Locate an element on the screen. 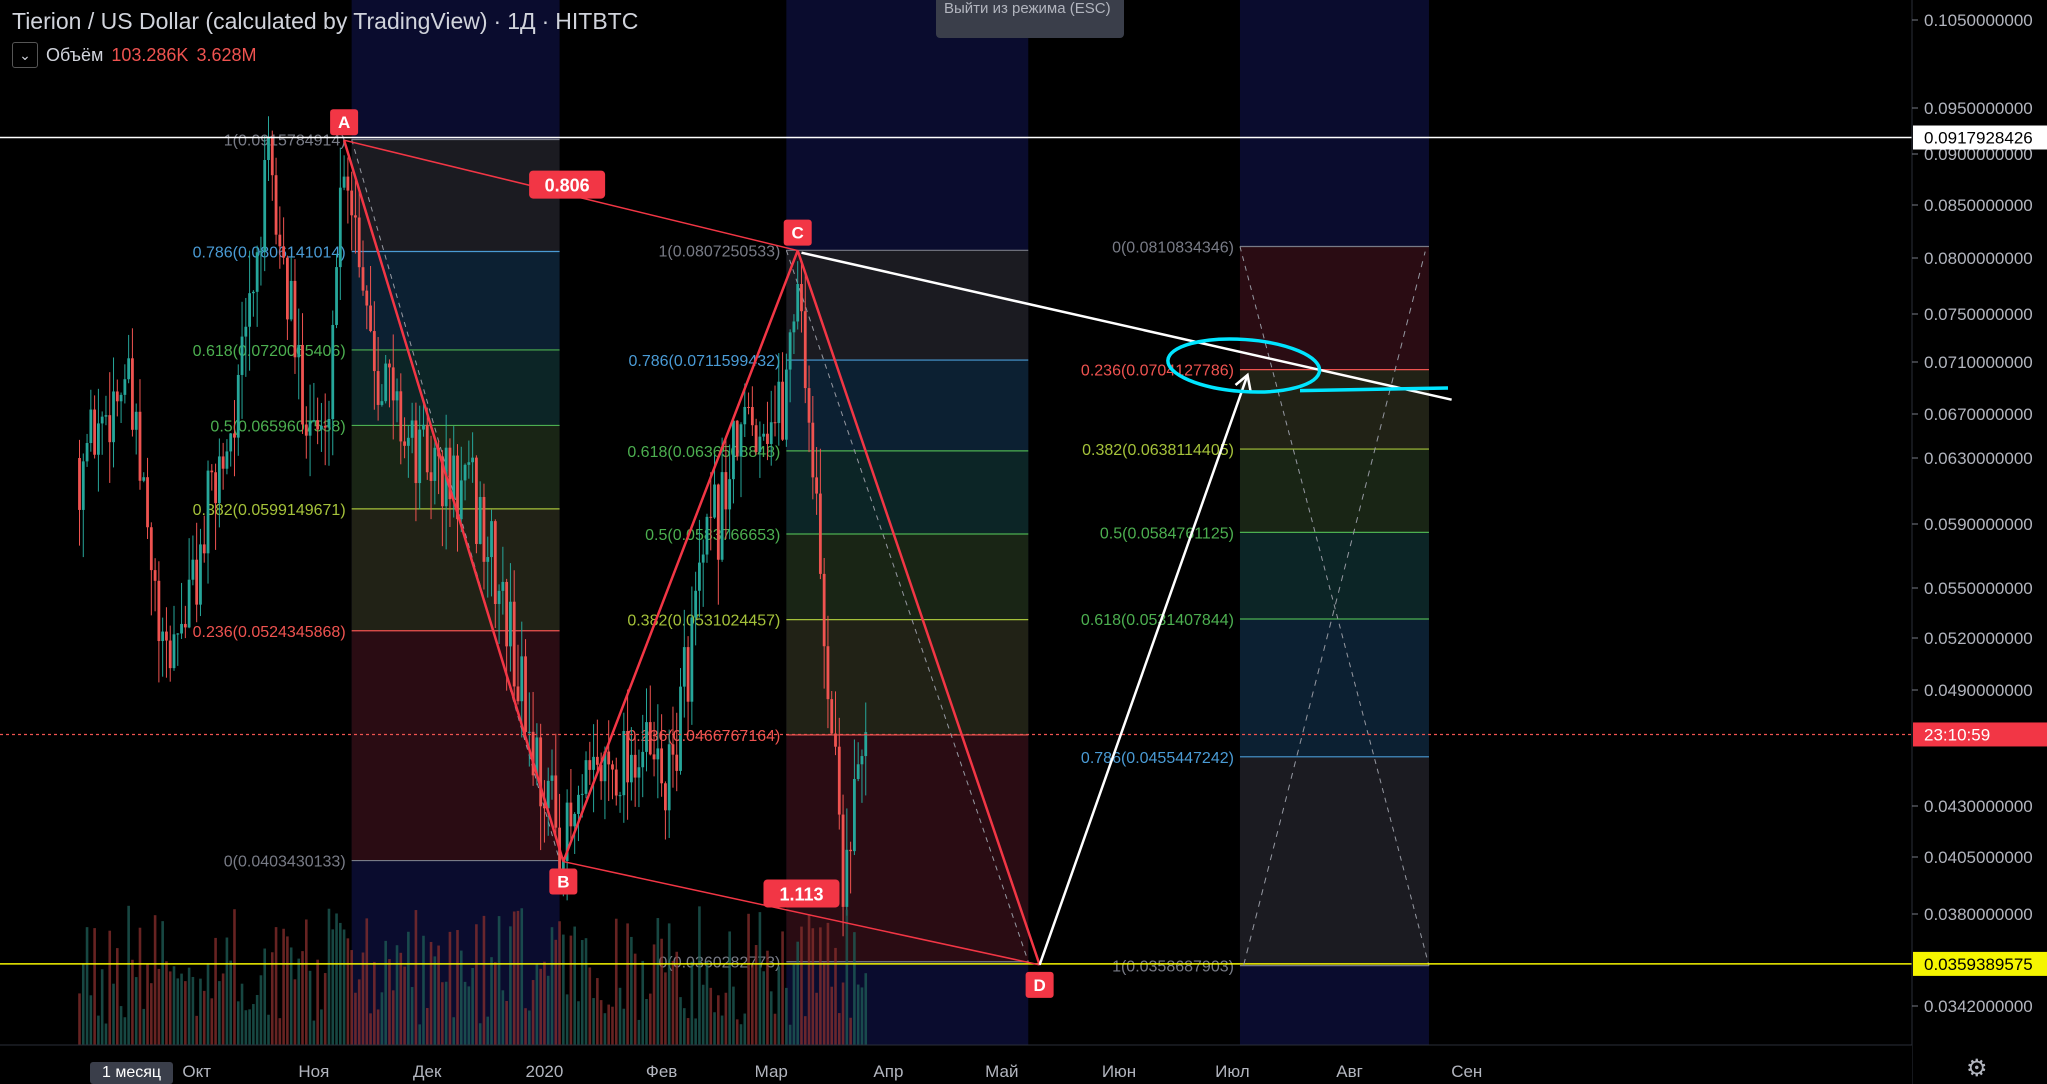 The width and height of the screenshot is (2047, 1084). interval-label: 1Д is located at coordinates (521, 21).